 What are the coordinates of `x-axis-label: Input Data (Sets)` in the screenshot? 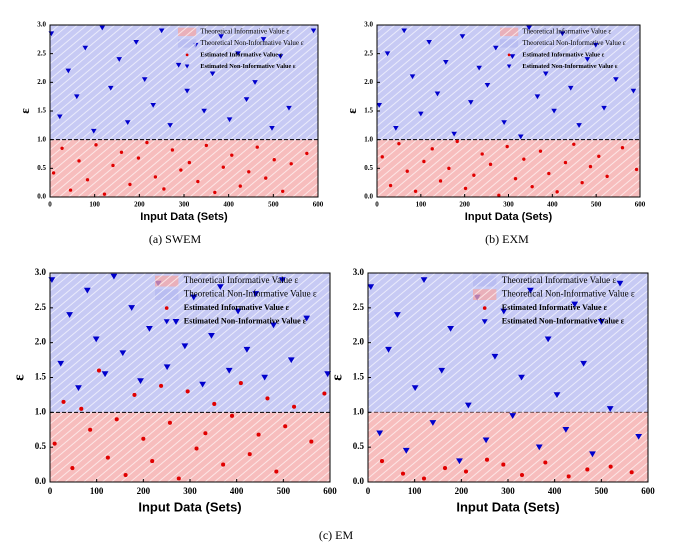 It's located at (184, 217).